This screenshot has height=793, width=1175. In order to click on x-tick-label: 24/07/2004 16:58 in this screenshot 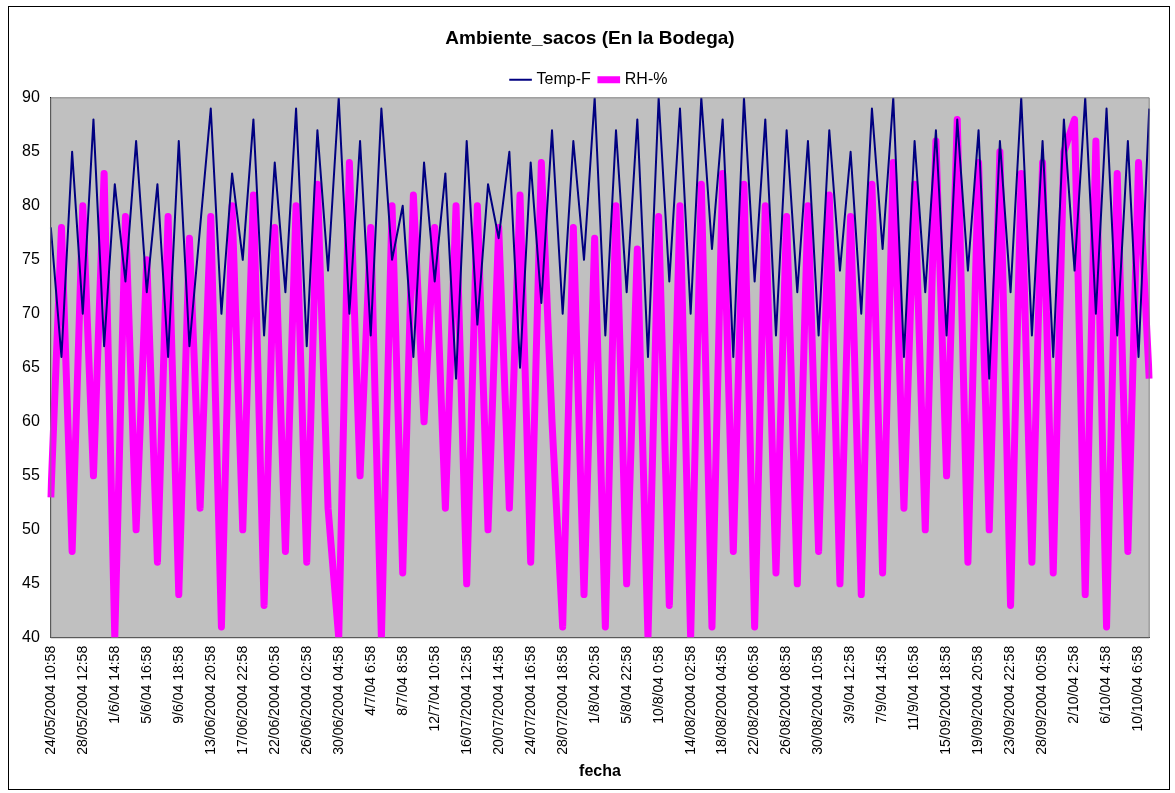, I will do `click(529, 700)`.